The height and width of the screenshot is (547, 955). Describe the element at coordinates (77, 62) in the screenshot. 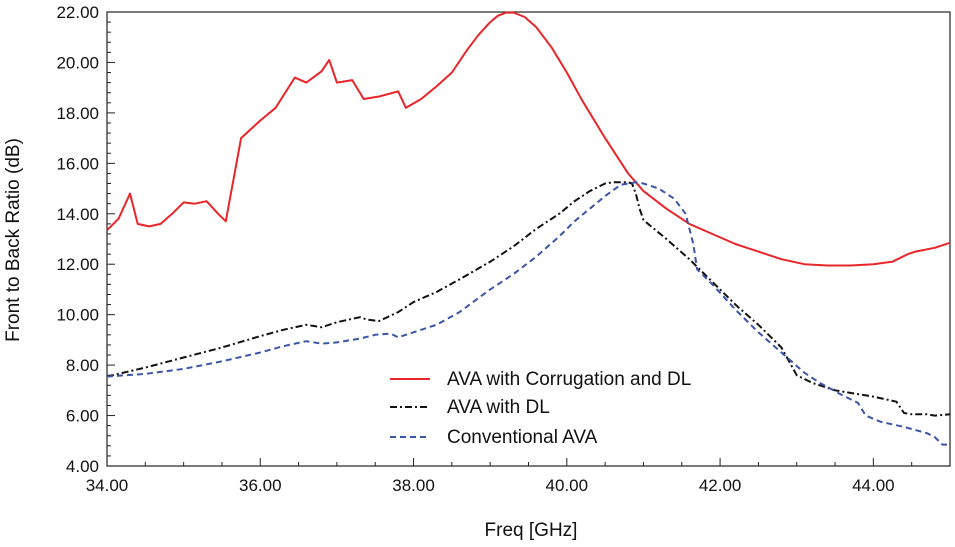

I see `y-tick-label: 20.00` at that location.